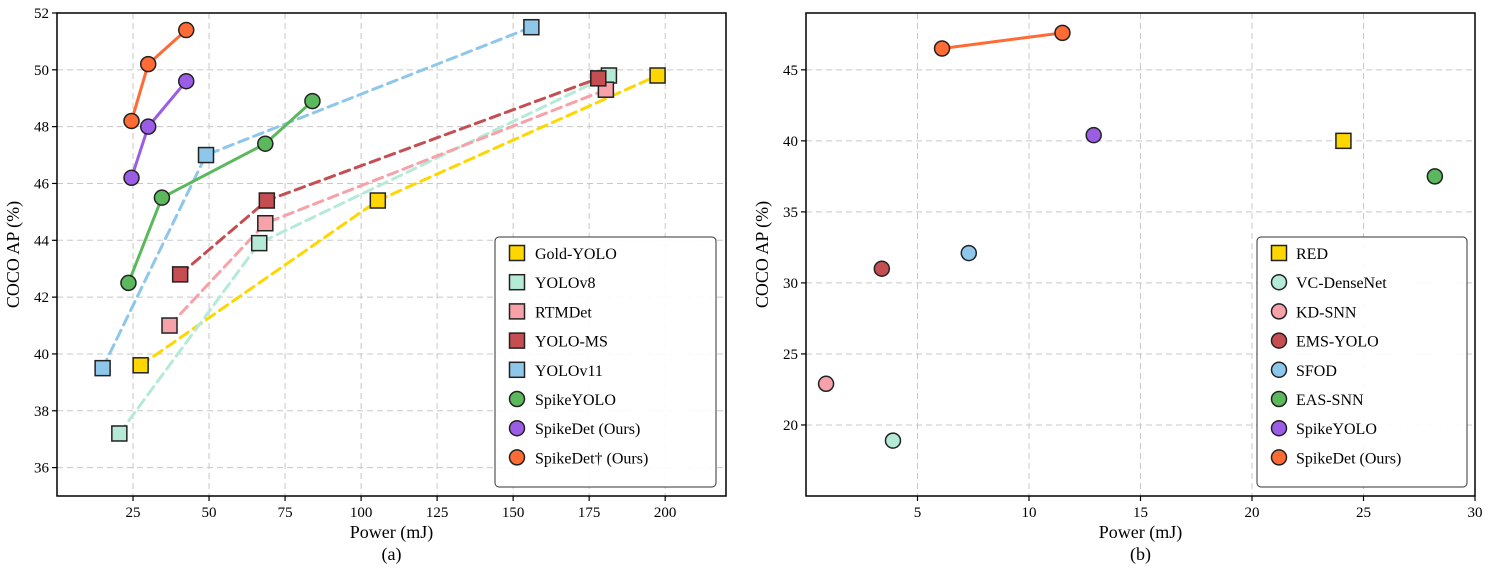 This screenshot has height=572, width=1494. What do you see at coordinates (790, 284) in the screenshot?
I see `y-tick-label: 30` at bounding box center [790, 284].